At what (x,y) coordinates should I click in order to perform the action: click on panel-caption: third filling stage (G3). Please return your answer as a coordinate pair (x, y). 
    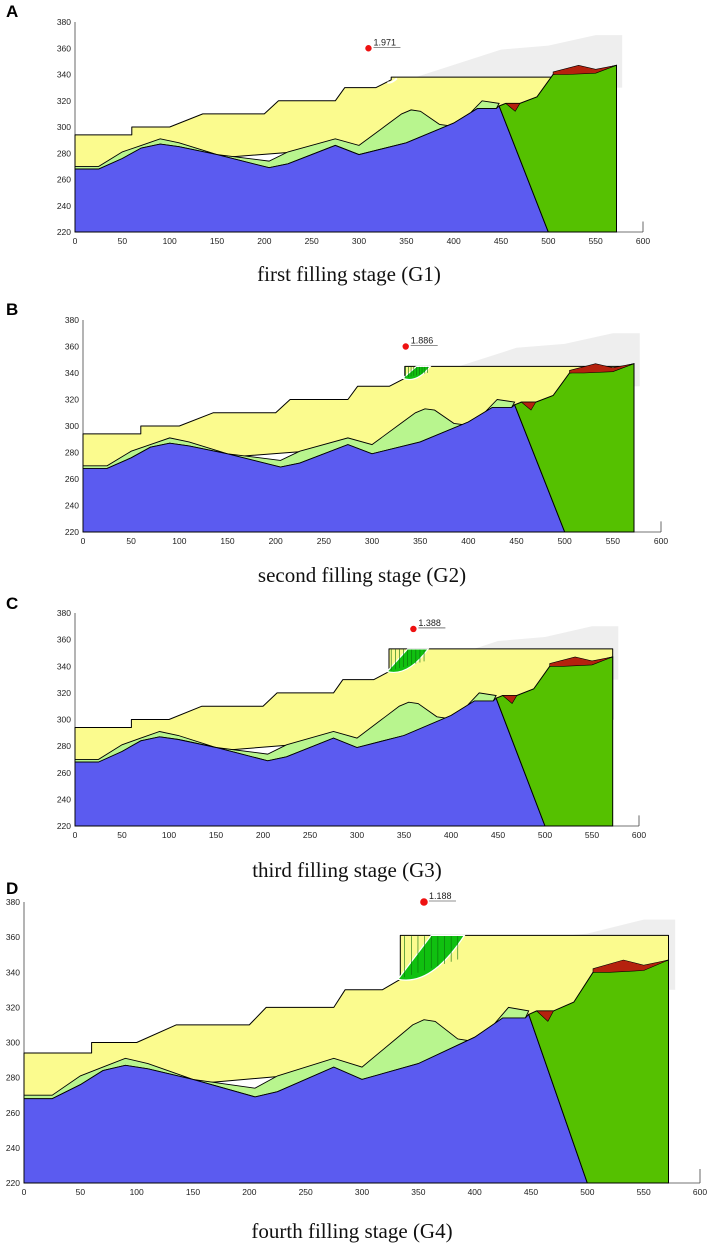
    Looking at the image, I should click on (347, 870).